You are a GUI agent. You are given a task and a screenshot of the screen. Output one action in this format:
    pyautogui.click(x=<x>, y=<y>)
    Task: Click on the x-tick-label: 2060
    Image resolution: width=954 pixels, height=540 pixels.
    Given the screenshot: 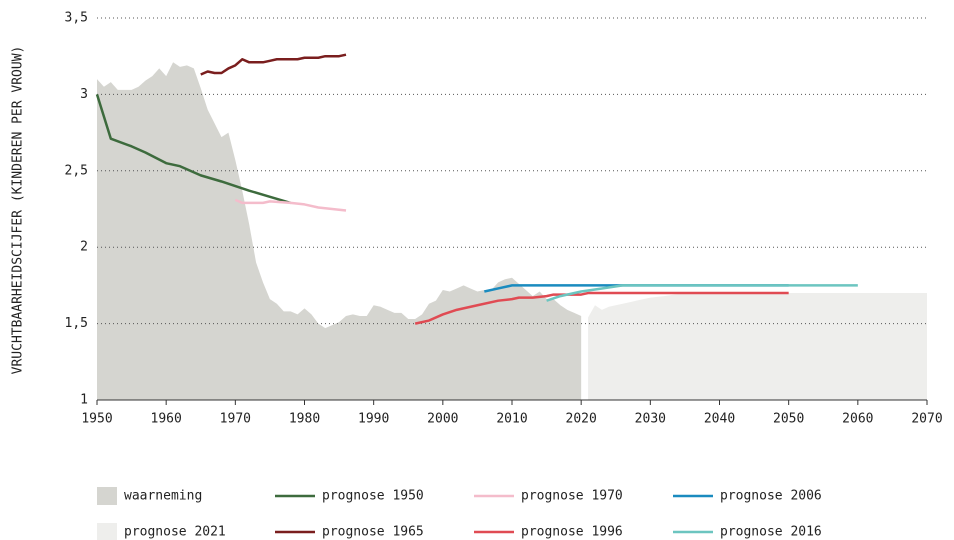 What is the action you would take?
    pyautogui.click(x=857, y=419)
    